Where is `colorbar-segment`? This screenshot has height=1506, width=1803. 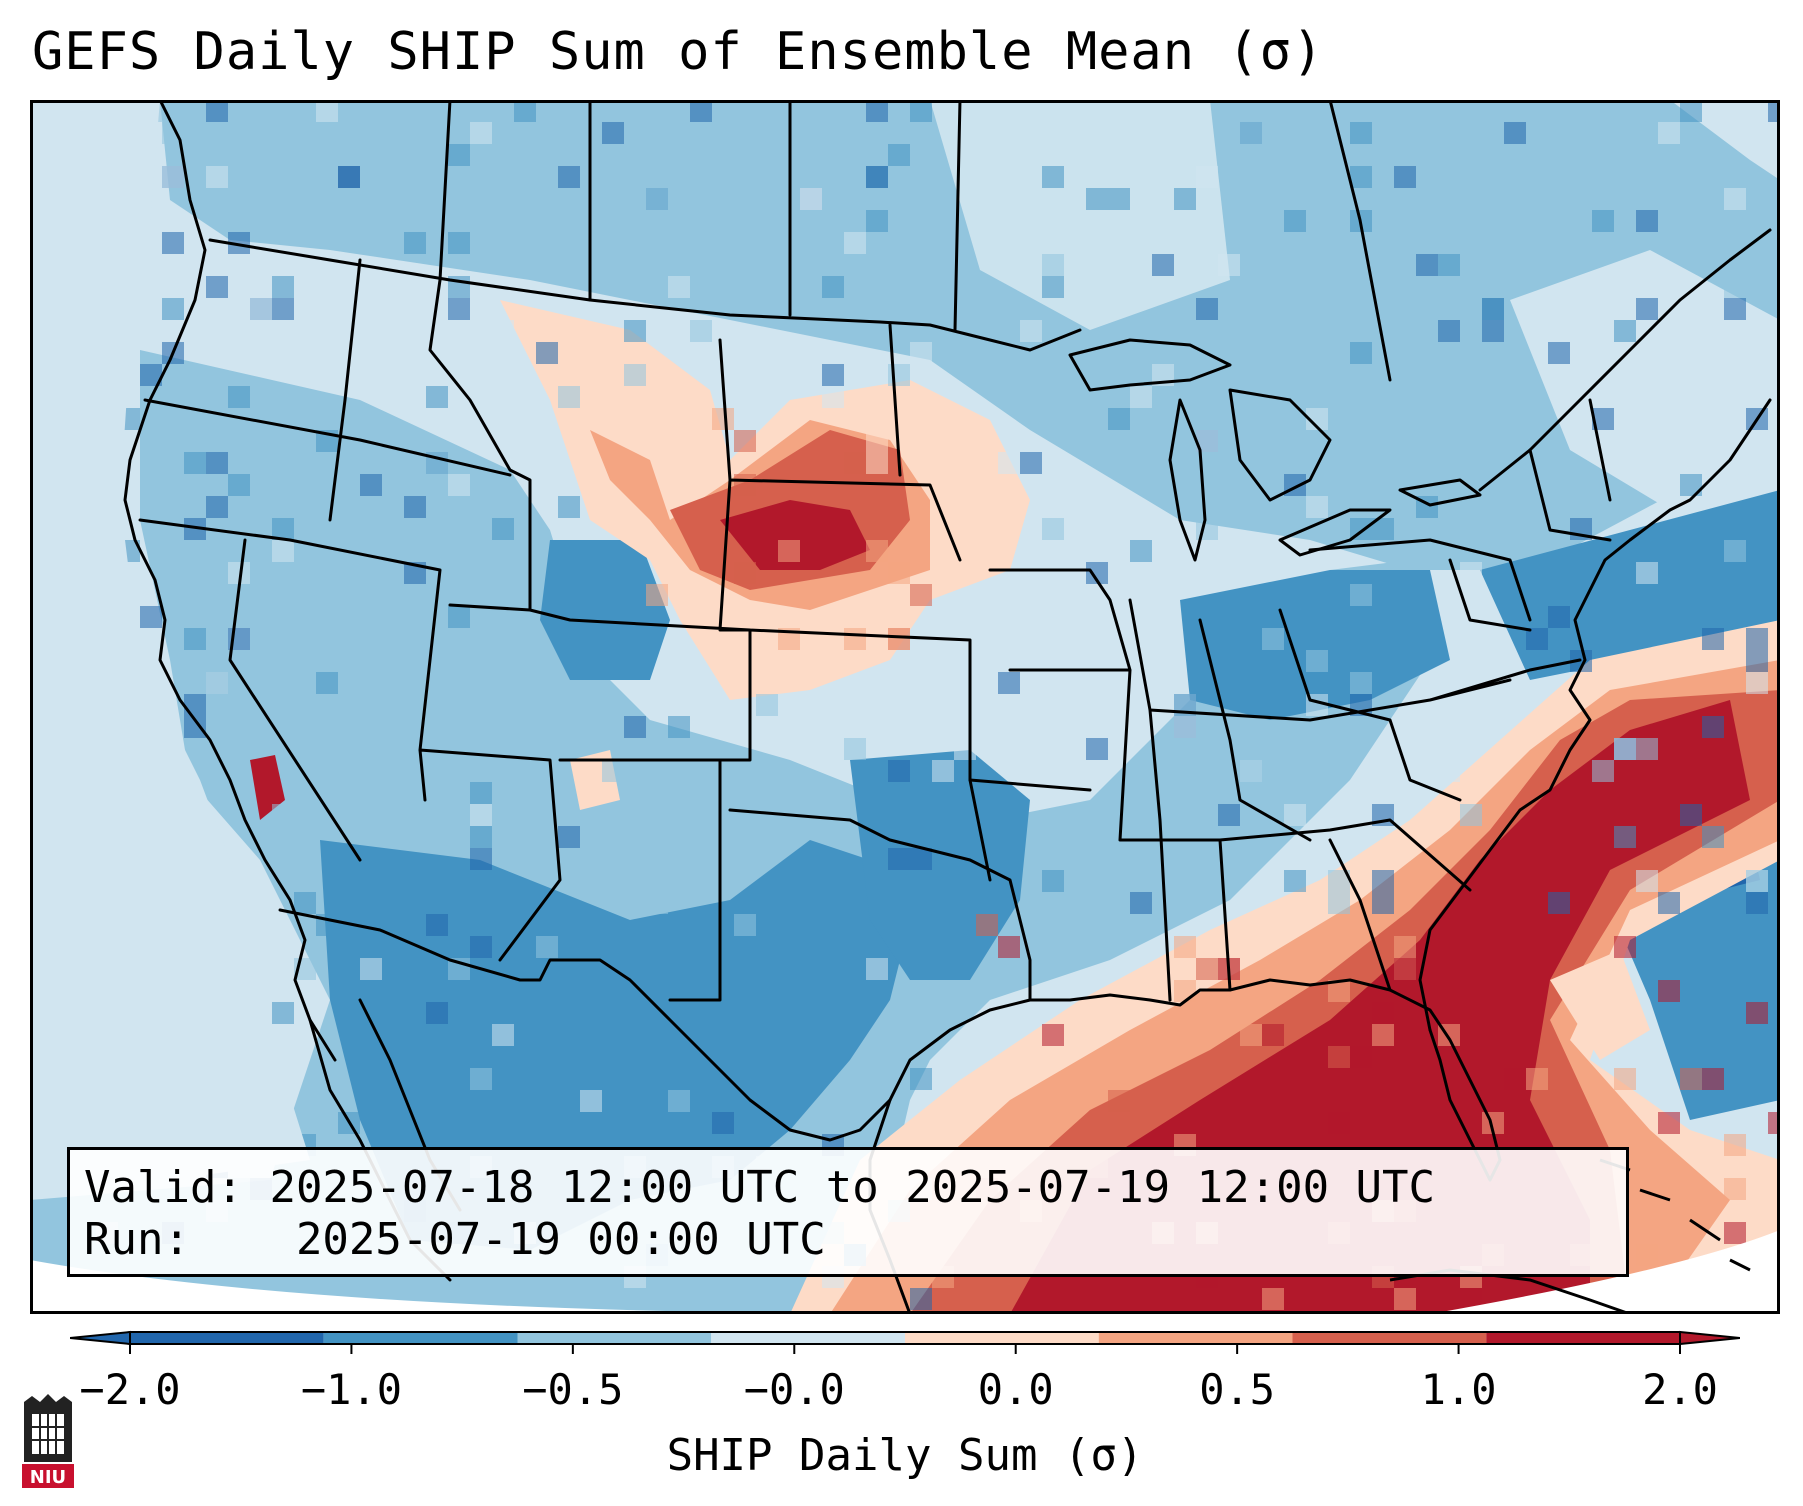 colorbar-segment is located at coordinates (614, 1338).